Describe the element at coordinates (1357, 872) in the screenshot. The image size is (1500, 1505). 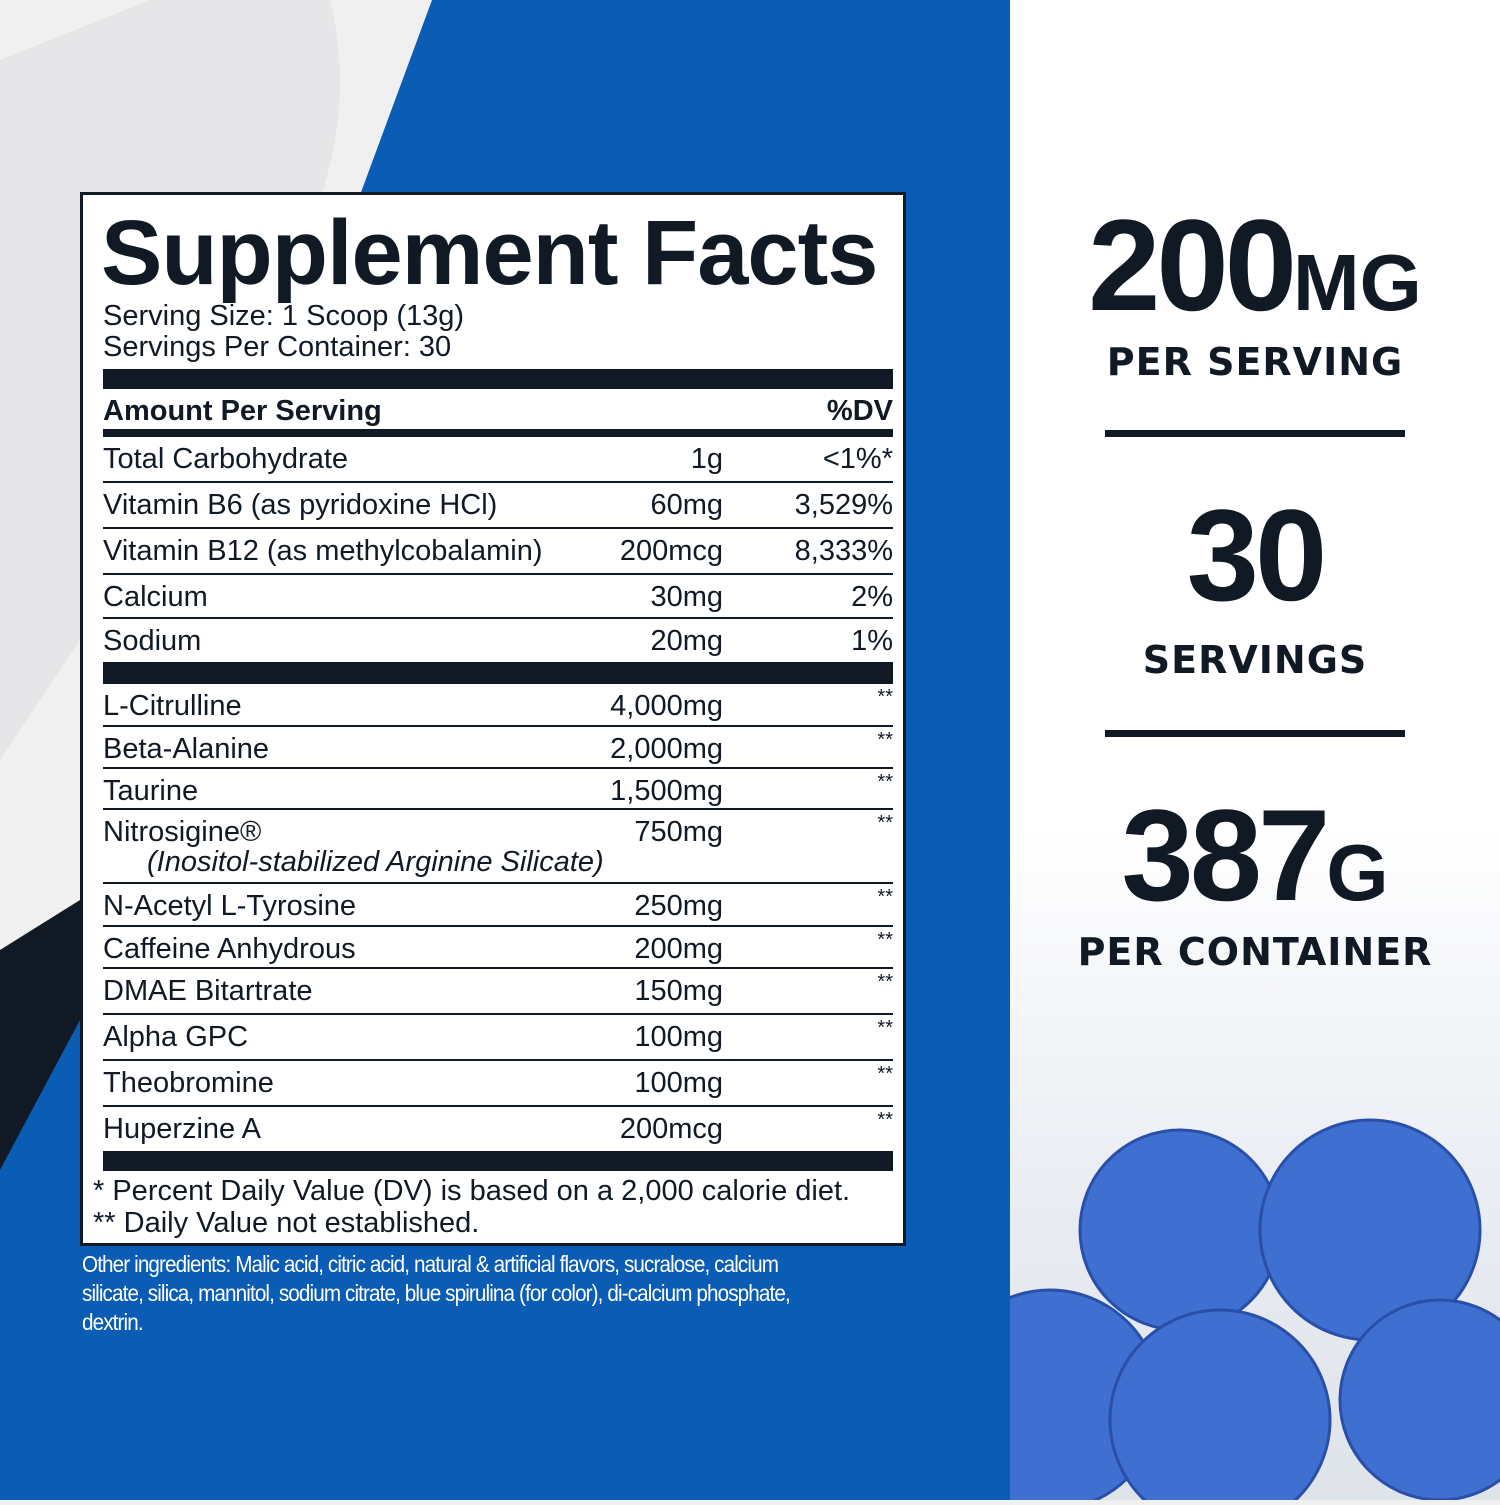
I see `stat-unit: G` at that location.